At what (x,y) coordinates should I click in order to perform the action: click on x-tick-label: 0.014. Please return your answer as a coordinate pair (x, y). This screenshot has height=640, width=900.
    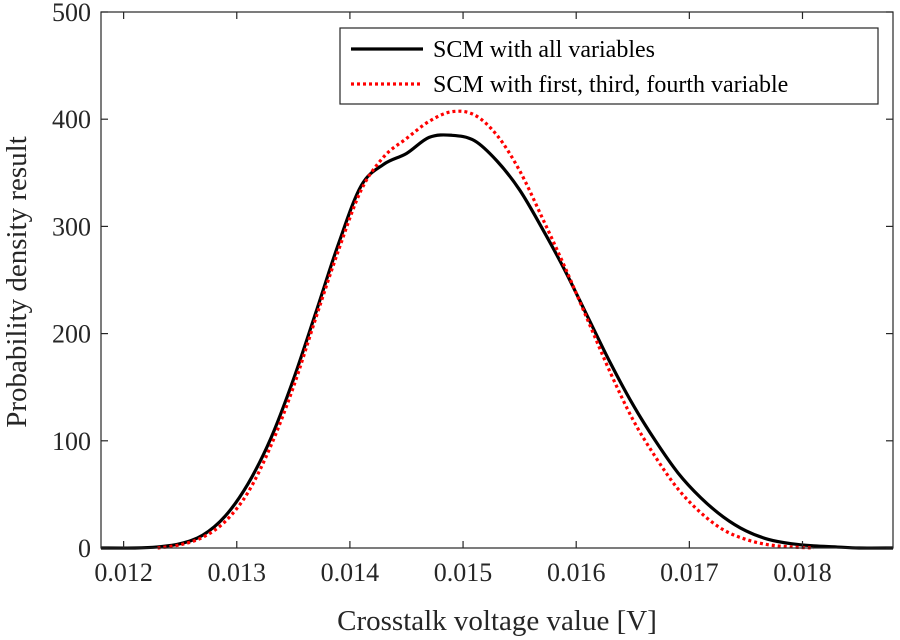
    Looking at the image, I should click on (350, 572).